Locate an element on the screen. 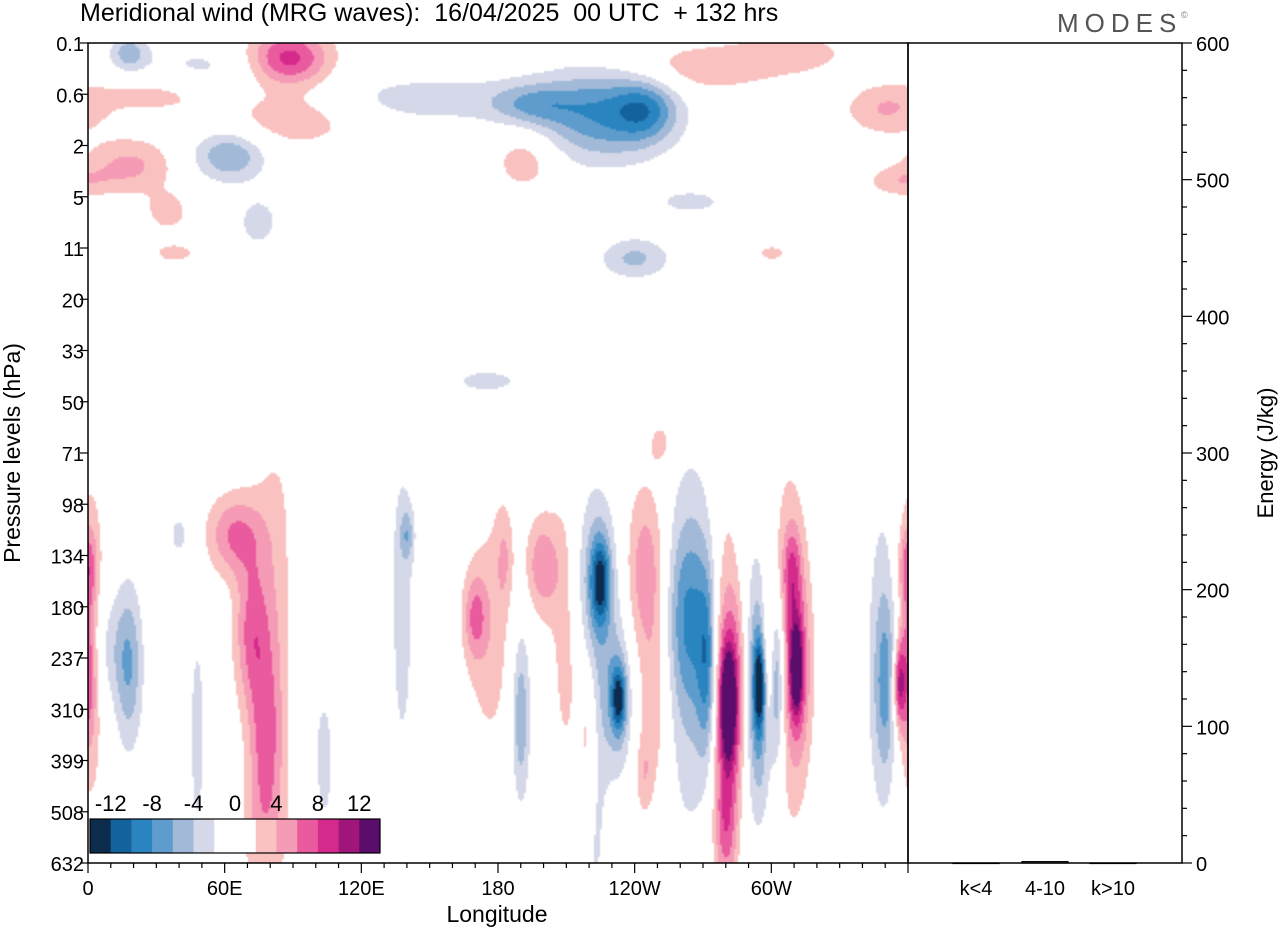 This screenshot has width=1280, height=930. x-tick-label: 120E is located at coordinates (361, 889).